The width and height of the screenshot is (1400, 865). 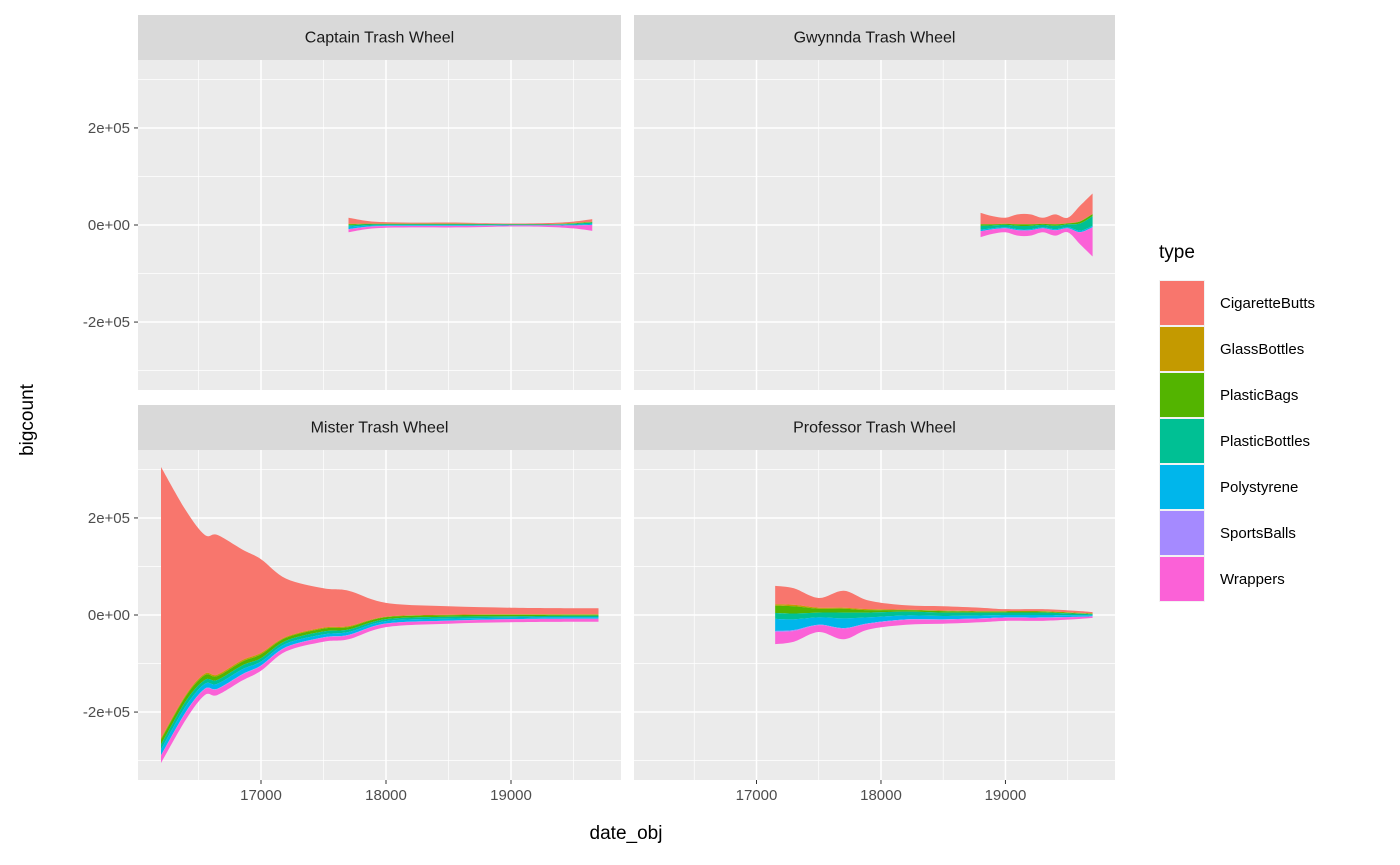 What do you see at coordinates (1265, 441) in the screenshot?
I see `legend-label: PlasticBottles` at bounding box center [1265, 441].